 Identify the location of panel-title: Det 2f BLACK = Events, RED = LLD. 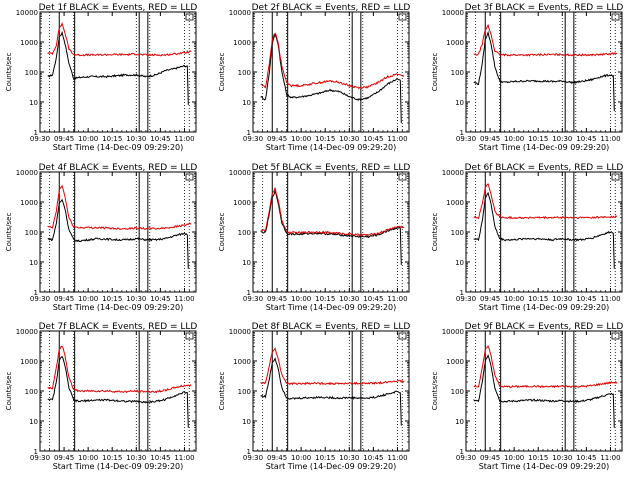
(331, 8).